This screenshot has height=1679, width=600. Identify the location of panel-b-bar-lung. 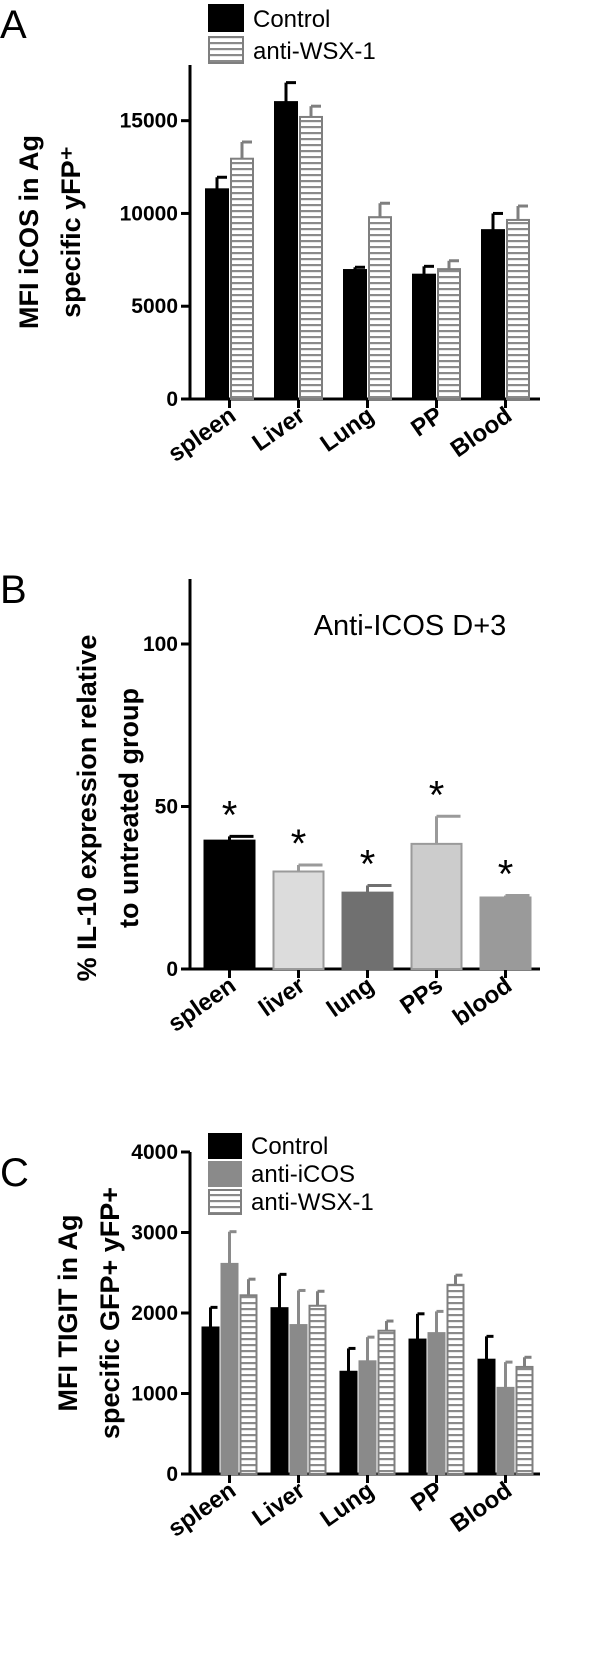
(367, 930).